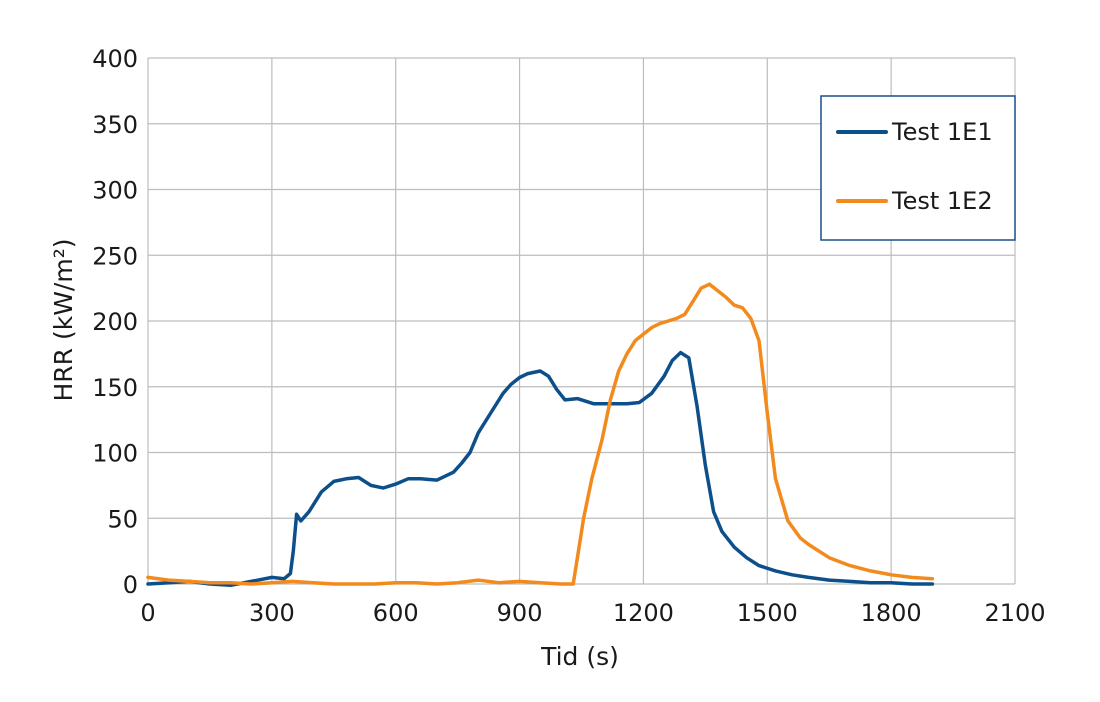 The height and width of the screenshot is (702, 1100). What do you see at coordinates (579, 656) in the screenshot?
I see `x-axis-title: Tid (s)` at bounding box center [579, 656].